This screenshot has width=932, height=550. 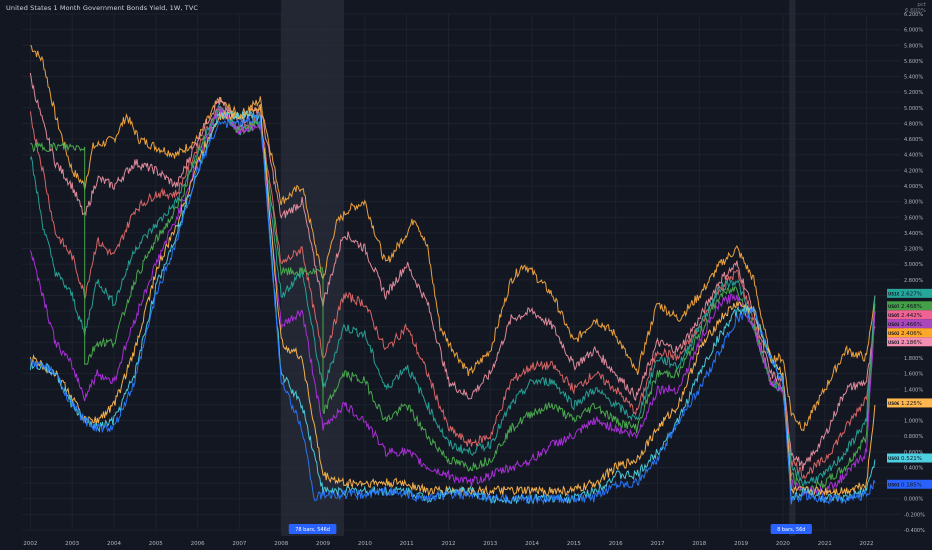 I want to click on y-tick-label: 0.000%, so click(x=913, y=500).